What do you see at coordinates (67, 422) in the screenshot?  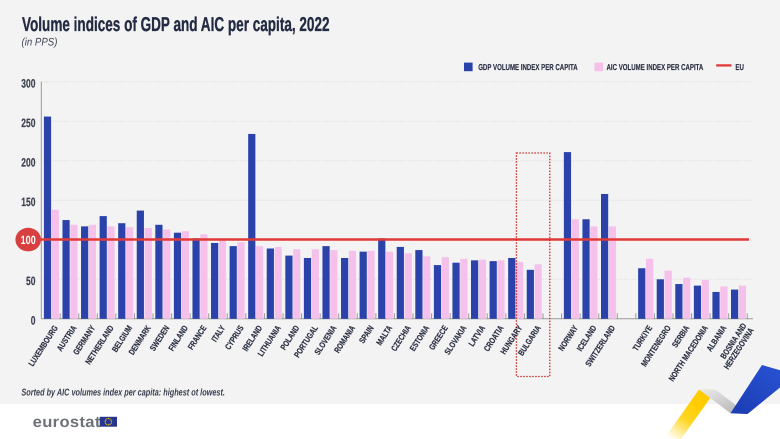 I see `svg-text: eurostat` at bounding box center [67, 422].